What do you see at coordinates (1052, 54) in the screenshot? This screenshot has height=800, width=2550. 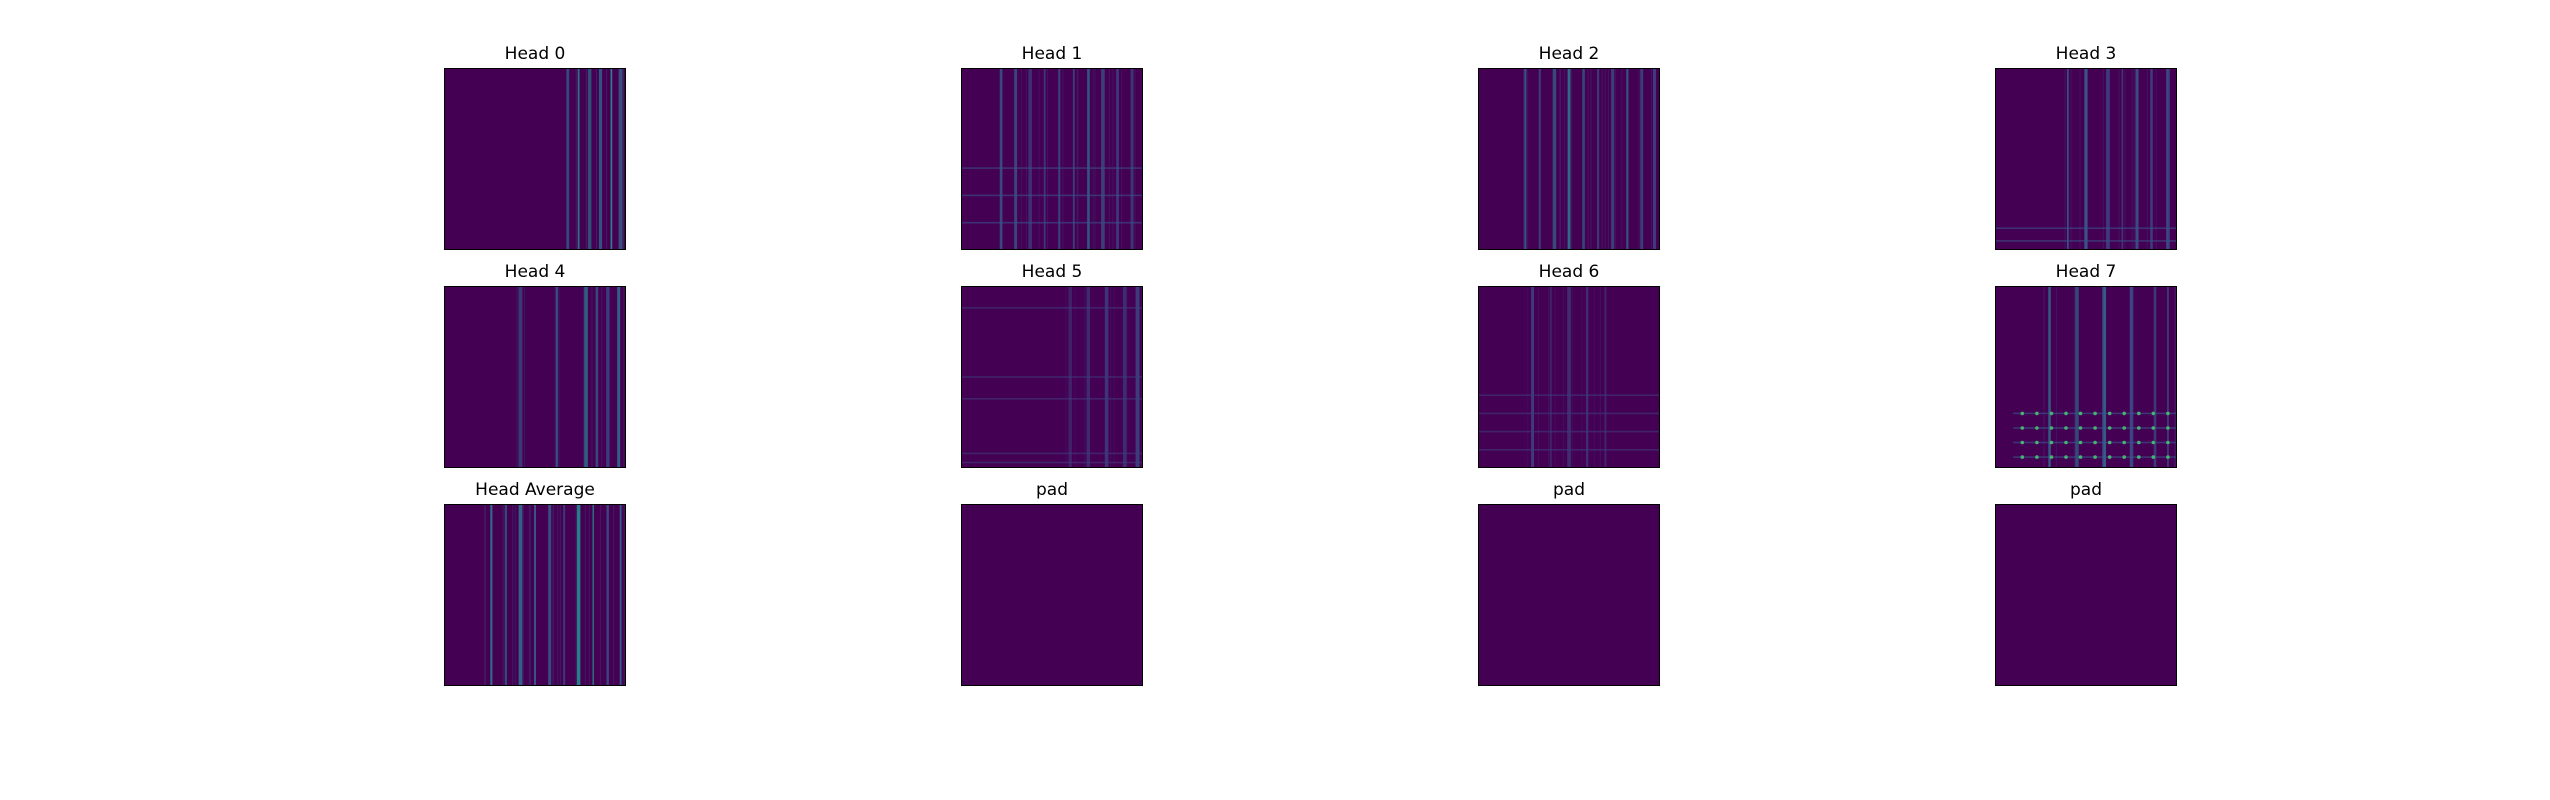 I see `panel-title: Head 1` at bounding box center [1052, 54].